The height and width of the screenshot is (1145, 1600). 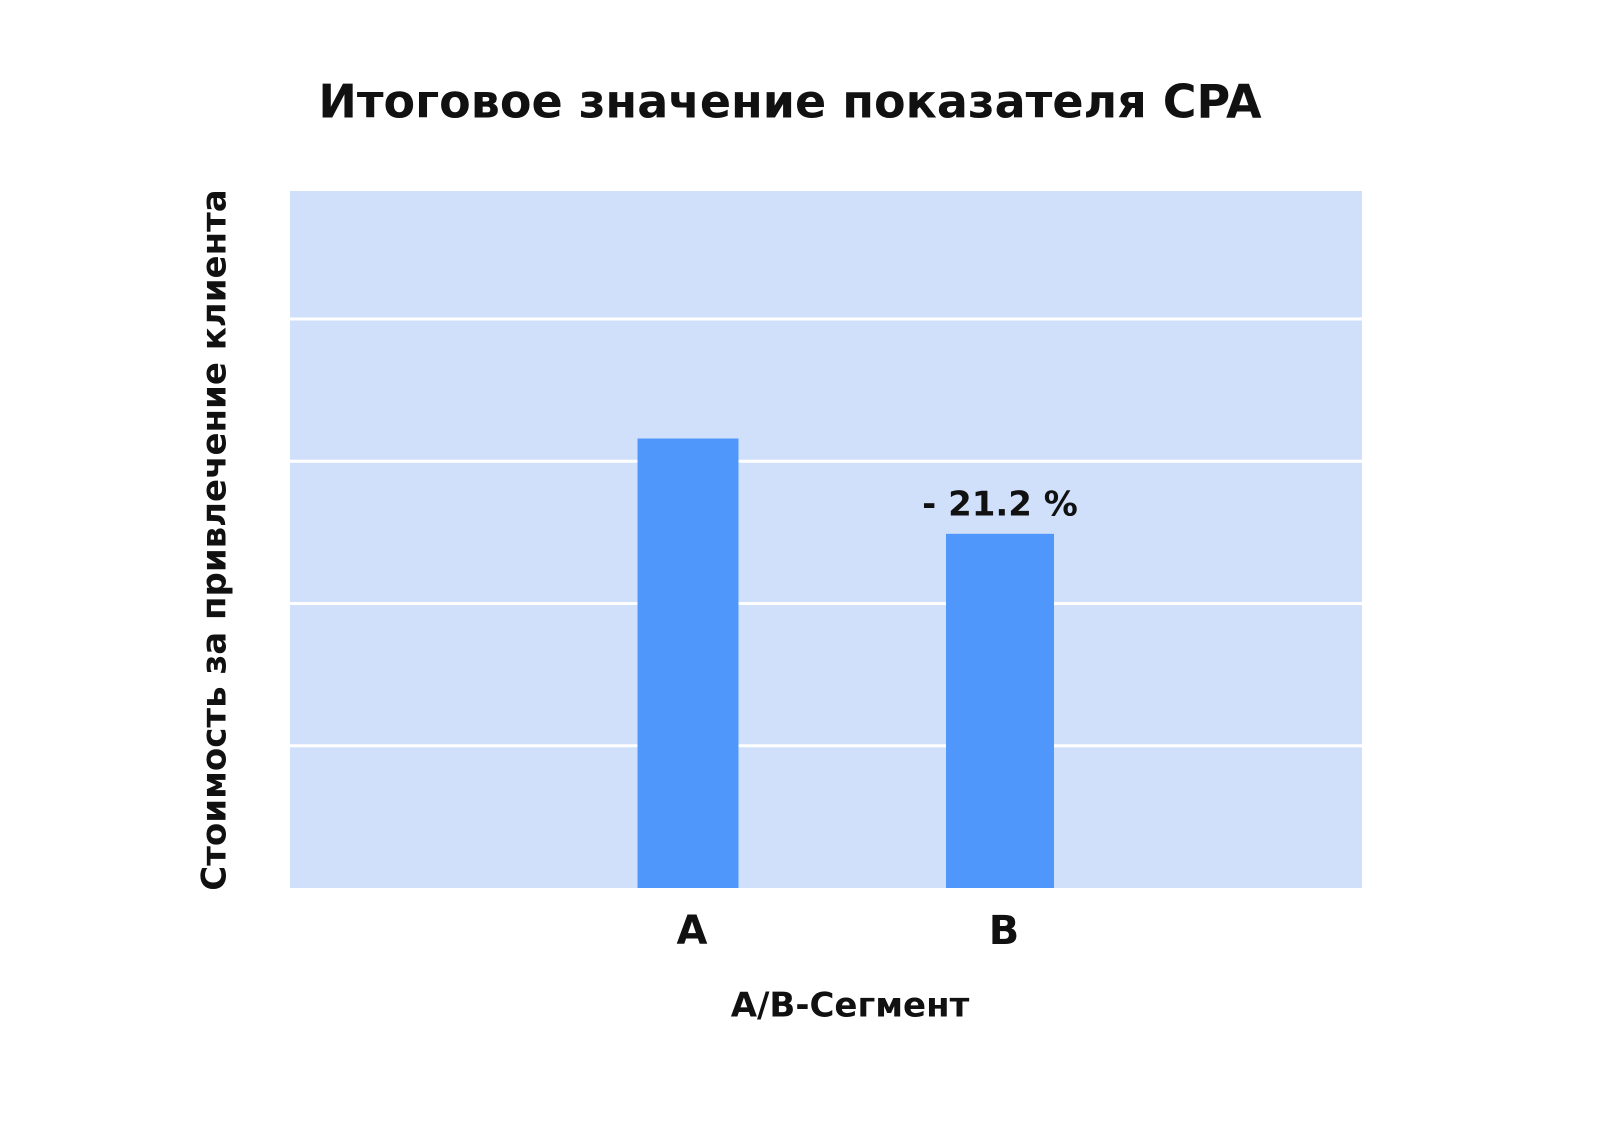 What do you see at coordinates (1000, 504) in the screenshot?
I see `annotation: - 21.2 %` at bounding box center [1000, 504].